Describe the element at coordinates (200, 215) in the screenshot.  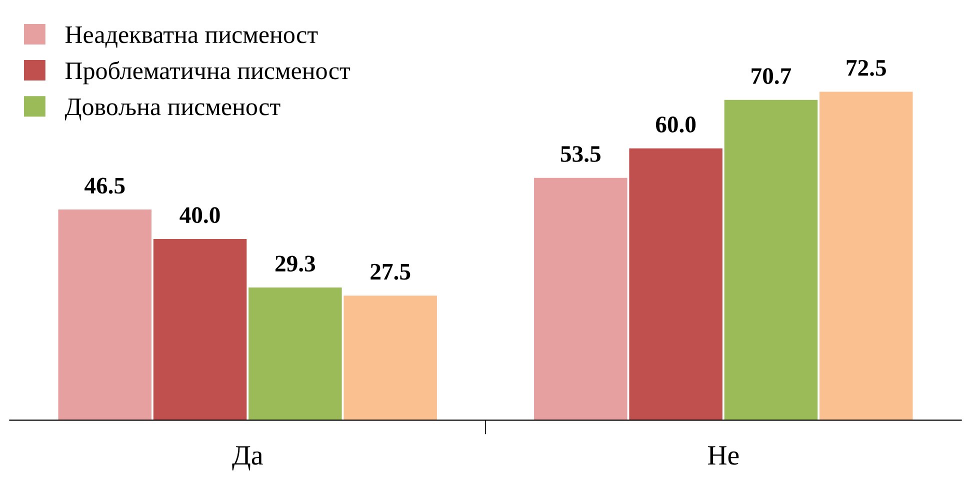
I see `data-label: 40.0` at that location.